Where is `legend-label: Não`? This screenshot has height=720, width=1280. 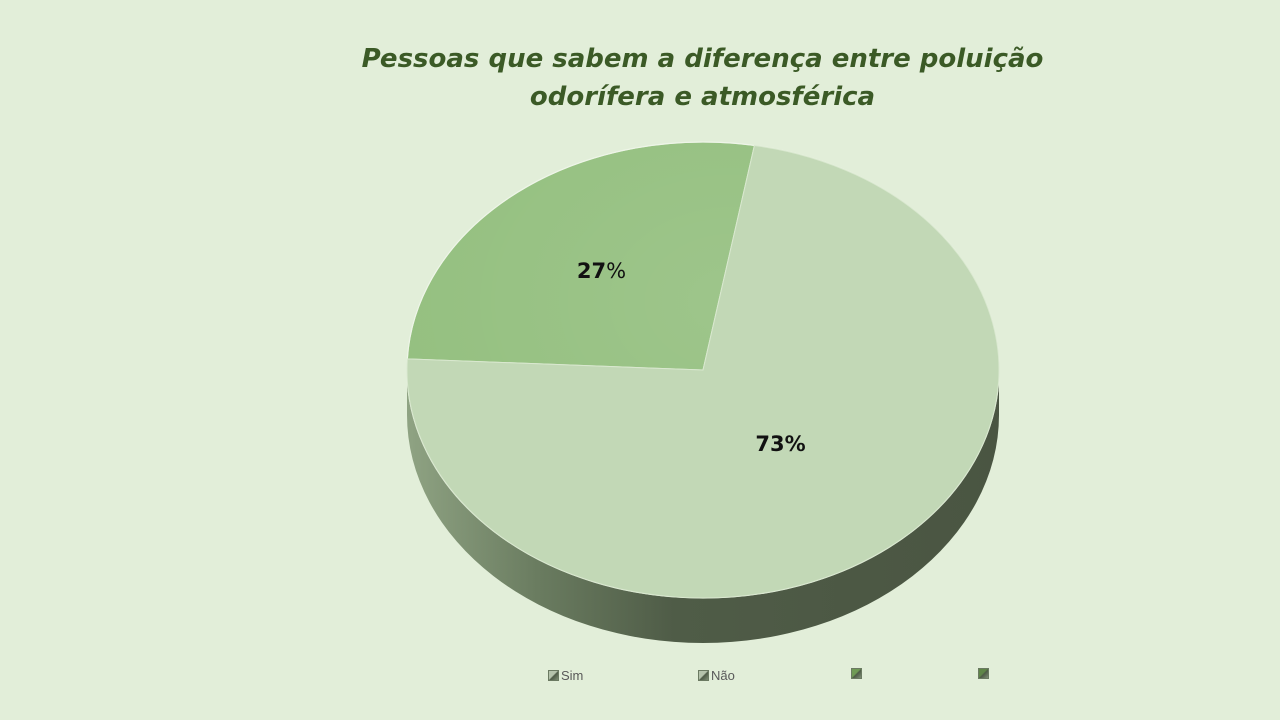
legend-label: Não is located at coordinates (723, 675).